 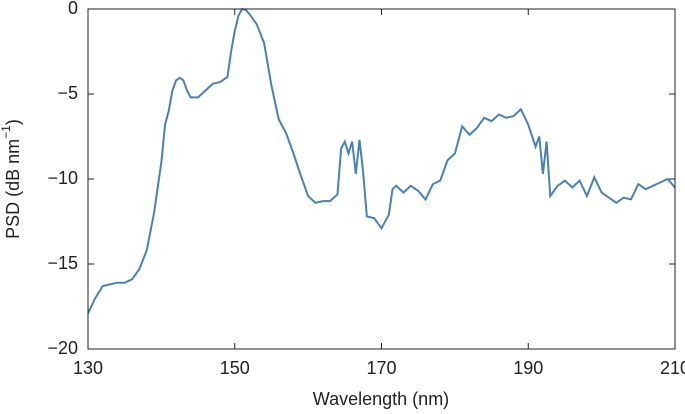 What do you see at coordinates (672, 368) in the screenshot?
I see `x-tick-label: 210` at bounding box center [672, 368].